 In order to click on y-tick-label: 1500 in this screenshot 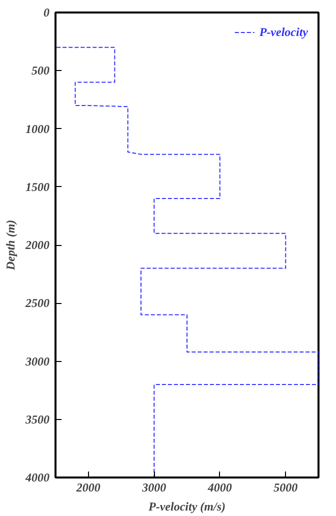, I will do `click(38, 187)`.